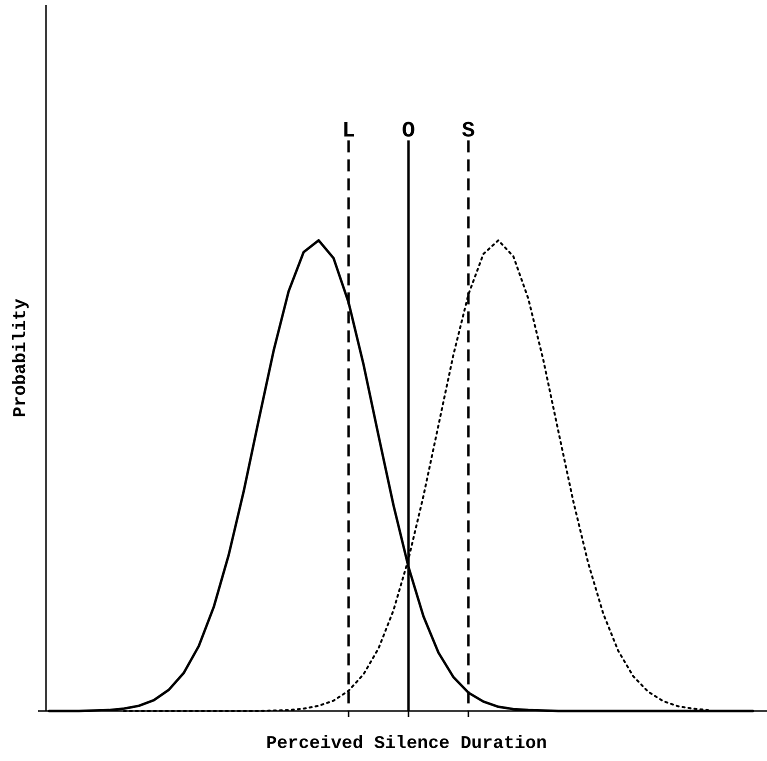 The width and height of the screenshot is (767, 761). What do you see at coordinates (406, 744) in the screenshot?
I see `x-axis-title: Perceived Silence Duration` at bounding box center [406, 744].